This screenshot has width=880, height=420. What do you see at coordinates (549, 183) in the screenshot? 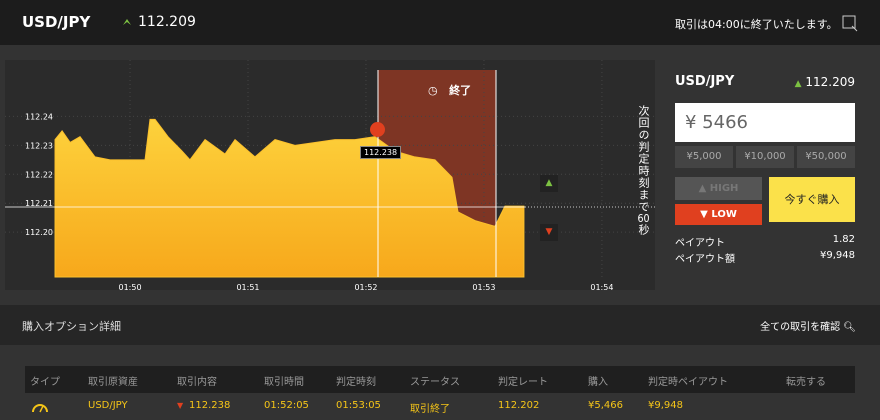
I see `high-marker: ▲` at bounding box center [549, 183].